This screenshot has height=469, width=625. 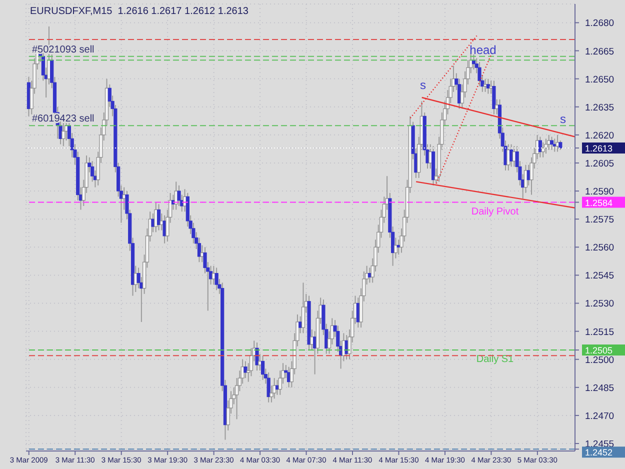 I want to click on y-tick-label: 1.2680, so click(x=599, y=24).